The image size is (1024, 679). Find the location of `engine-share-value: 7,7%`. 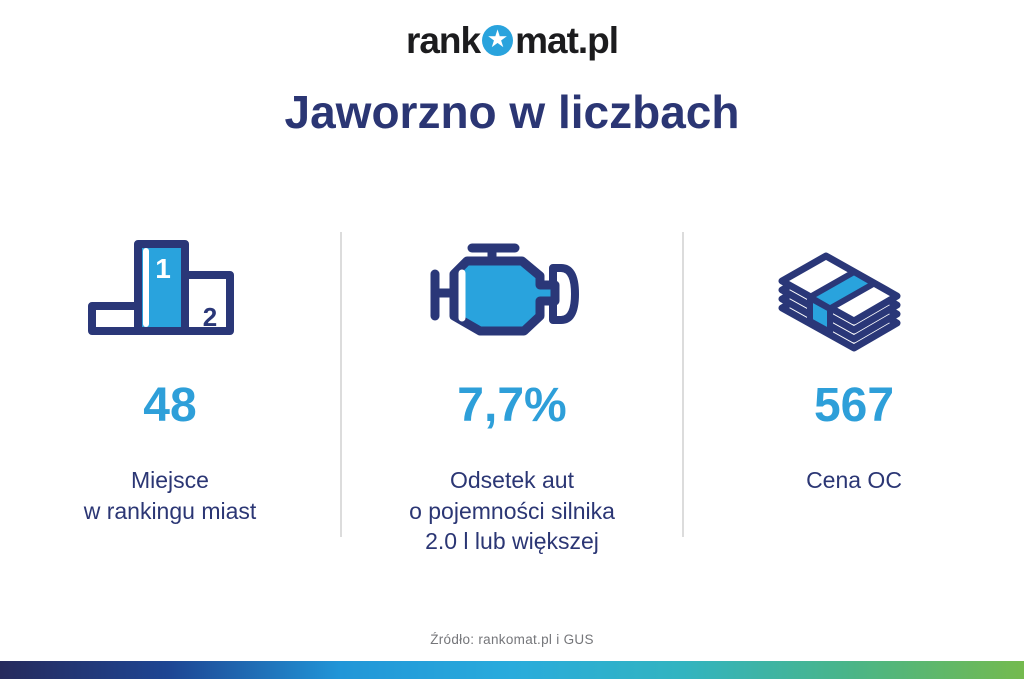

engine-share-value: 7,7% is located at coordinates (512, 406).